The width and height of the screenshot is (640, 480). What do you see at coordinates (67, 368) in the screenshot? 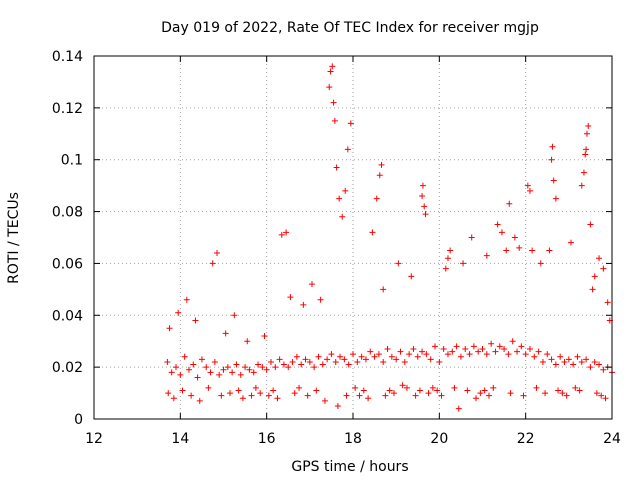
I see `y-tick-label: 0.02` at bounding box center [67, 368].